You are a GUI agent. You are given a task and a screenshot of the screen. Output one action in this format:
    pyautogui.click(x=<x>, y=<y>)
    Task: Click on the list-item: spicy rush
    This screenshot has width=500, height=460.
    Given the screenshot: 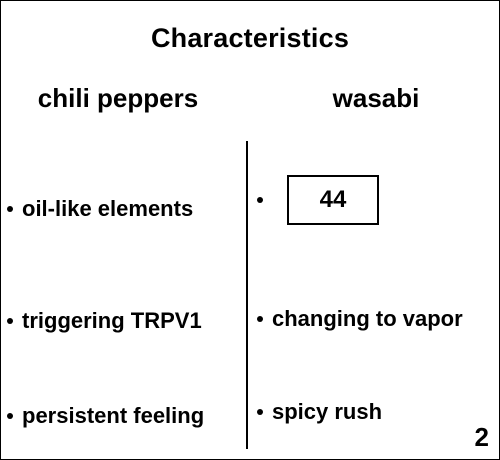 What is the action you would take?
    pyautogui.click(x=319, y=412)
    